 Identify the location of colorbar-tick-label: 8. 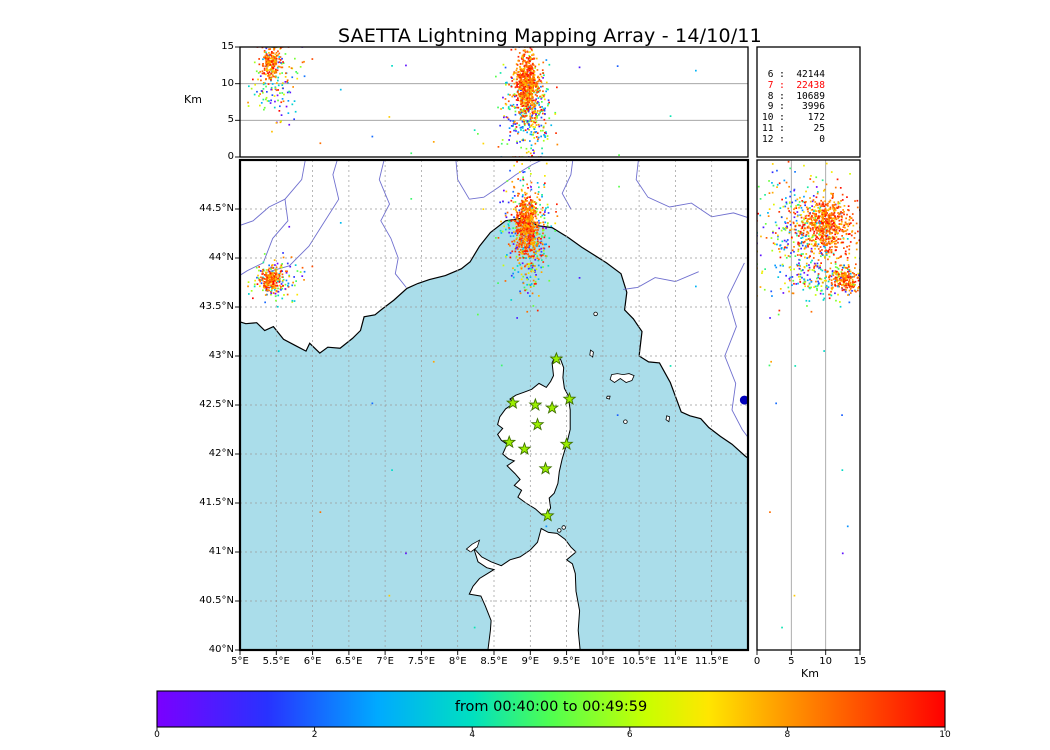
(787, 735).